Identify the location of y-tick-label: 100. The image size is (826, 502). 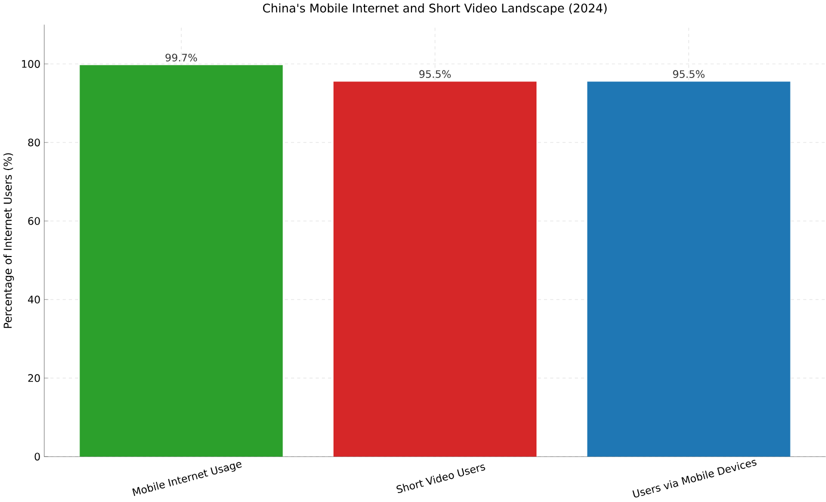
(31, 64).